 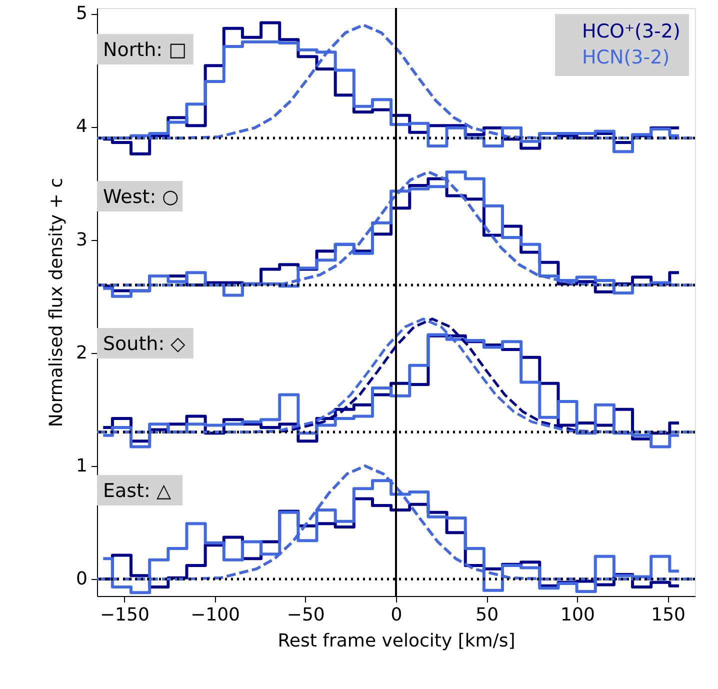 What do you see at coordinates (487, 615) in the screenshot?
I see `x-tick-label: 50` at bounding box center [487, 615].